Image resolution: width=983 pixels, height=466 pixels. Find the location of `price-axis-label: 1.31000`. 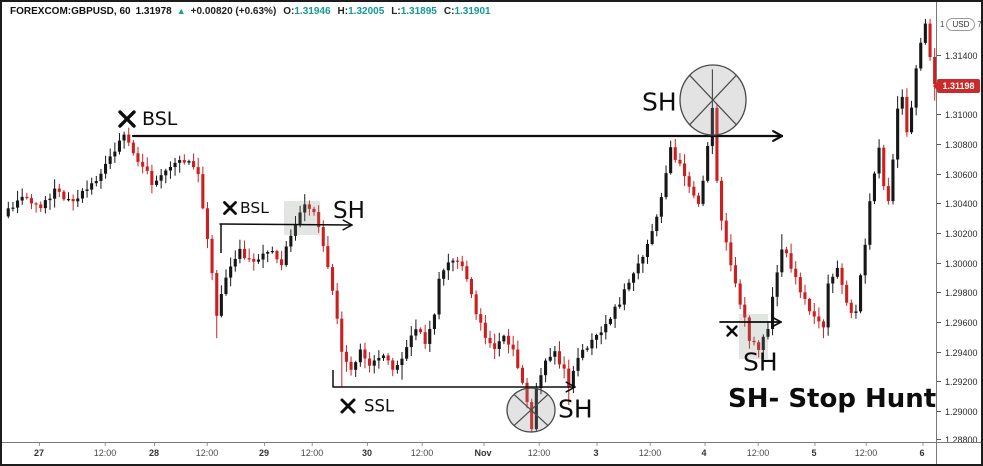

price-axis-label: 1.31000 is located at coordinates (957, 115).